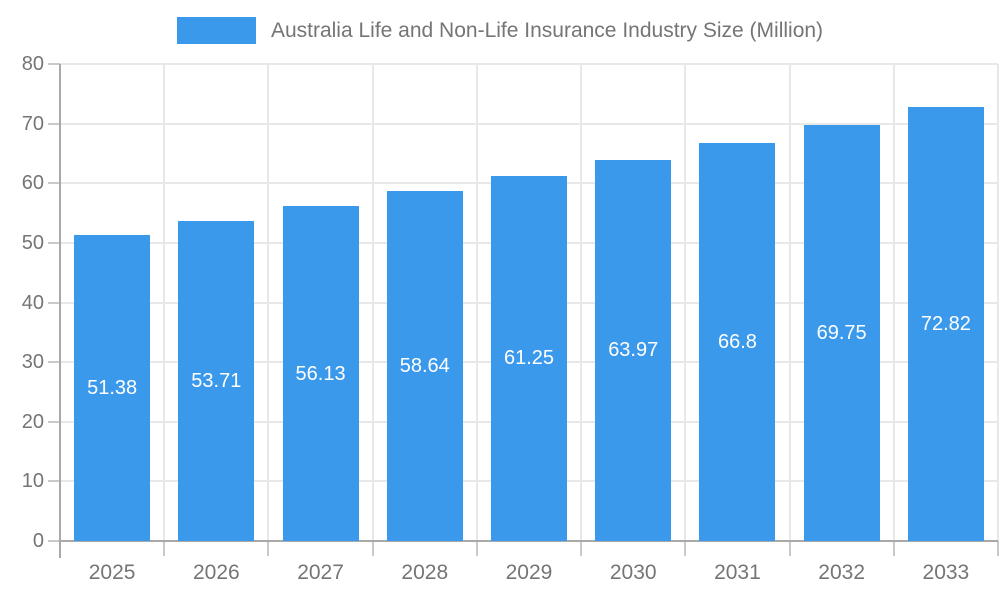 Image resolution: width=1000 pixels, height=600 pixels. I want to click on x-tick-label: 2029, so click(529, 572).